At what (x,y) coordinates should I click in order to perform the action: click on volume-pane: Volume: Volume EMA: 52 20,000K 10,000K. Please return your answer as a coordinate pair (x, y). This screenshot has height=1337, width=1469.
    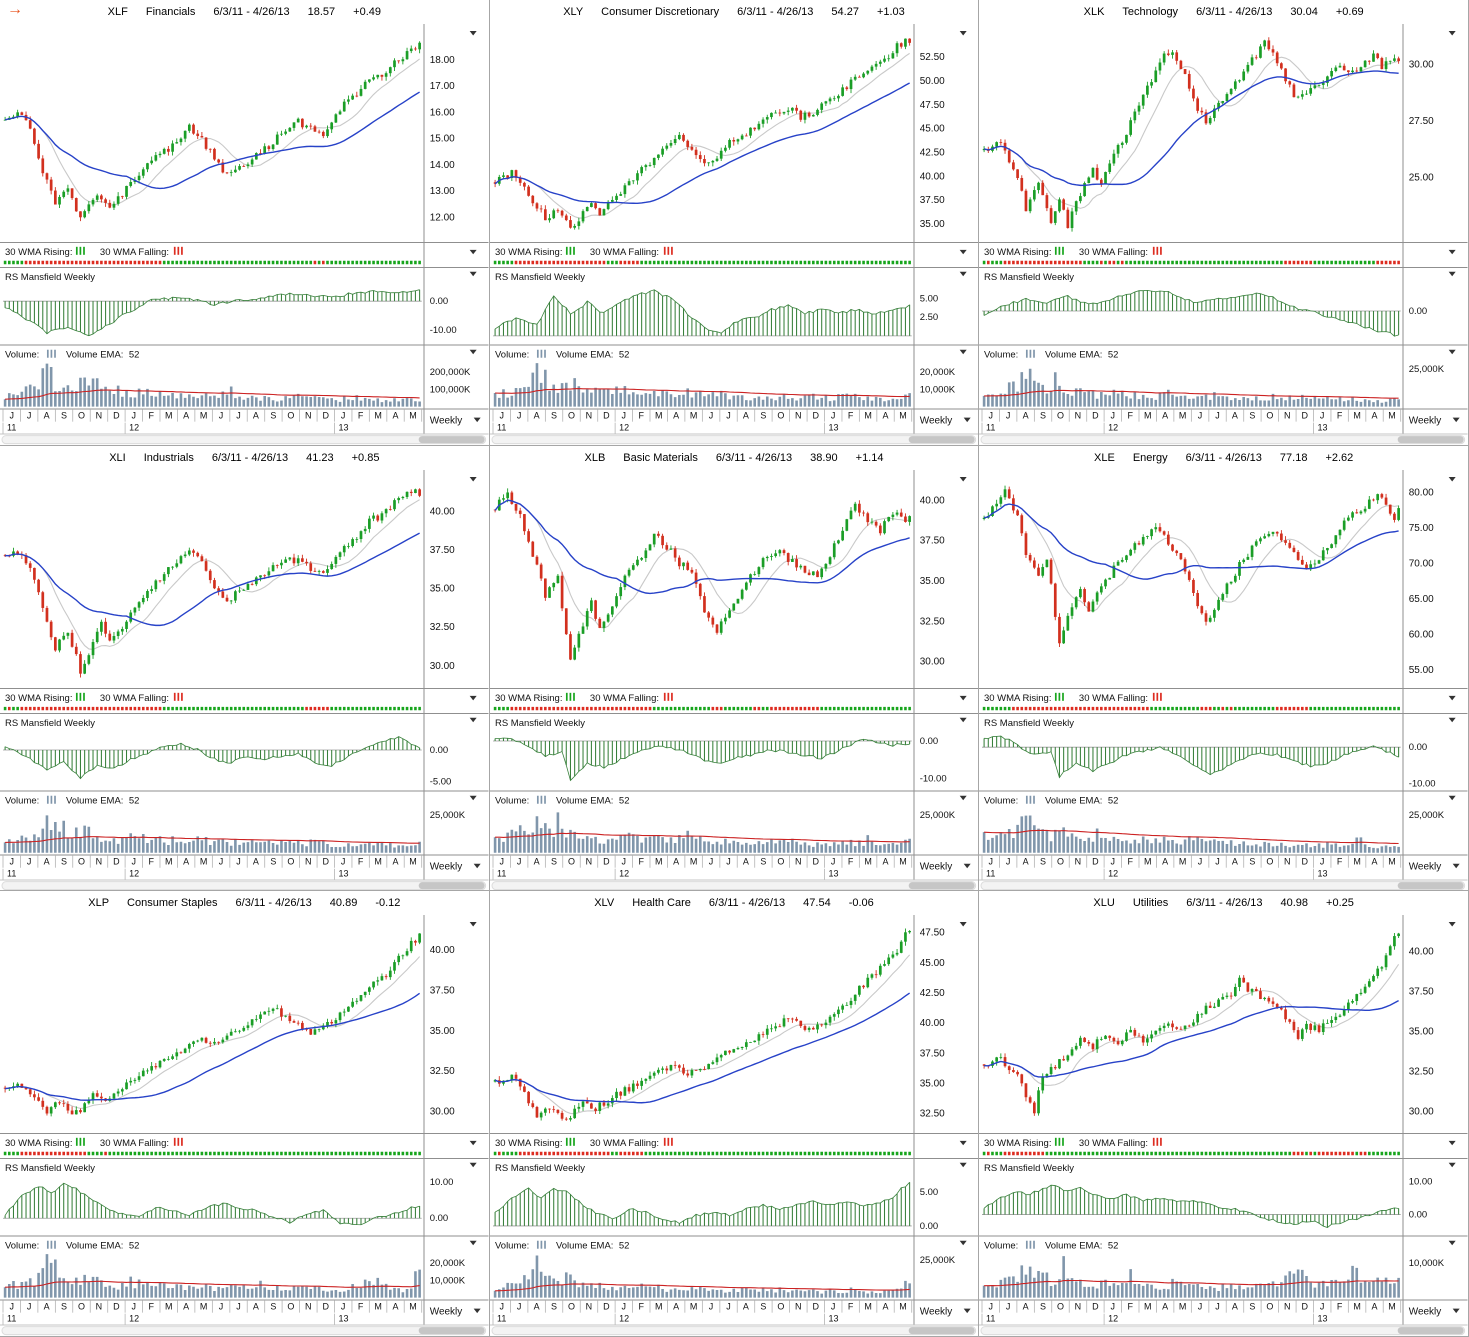
    Looking at the image, I should click on (234, 1270).